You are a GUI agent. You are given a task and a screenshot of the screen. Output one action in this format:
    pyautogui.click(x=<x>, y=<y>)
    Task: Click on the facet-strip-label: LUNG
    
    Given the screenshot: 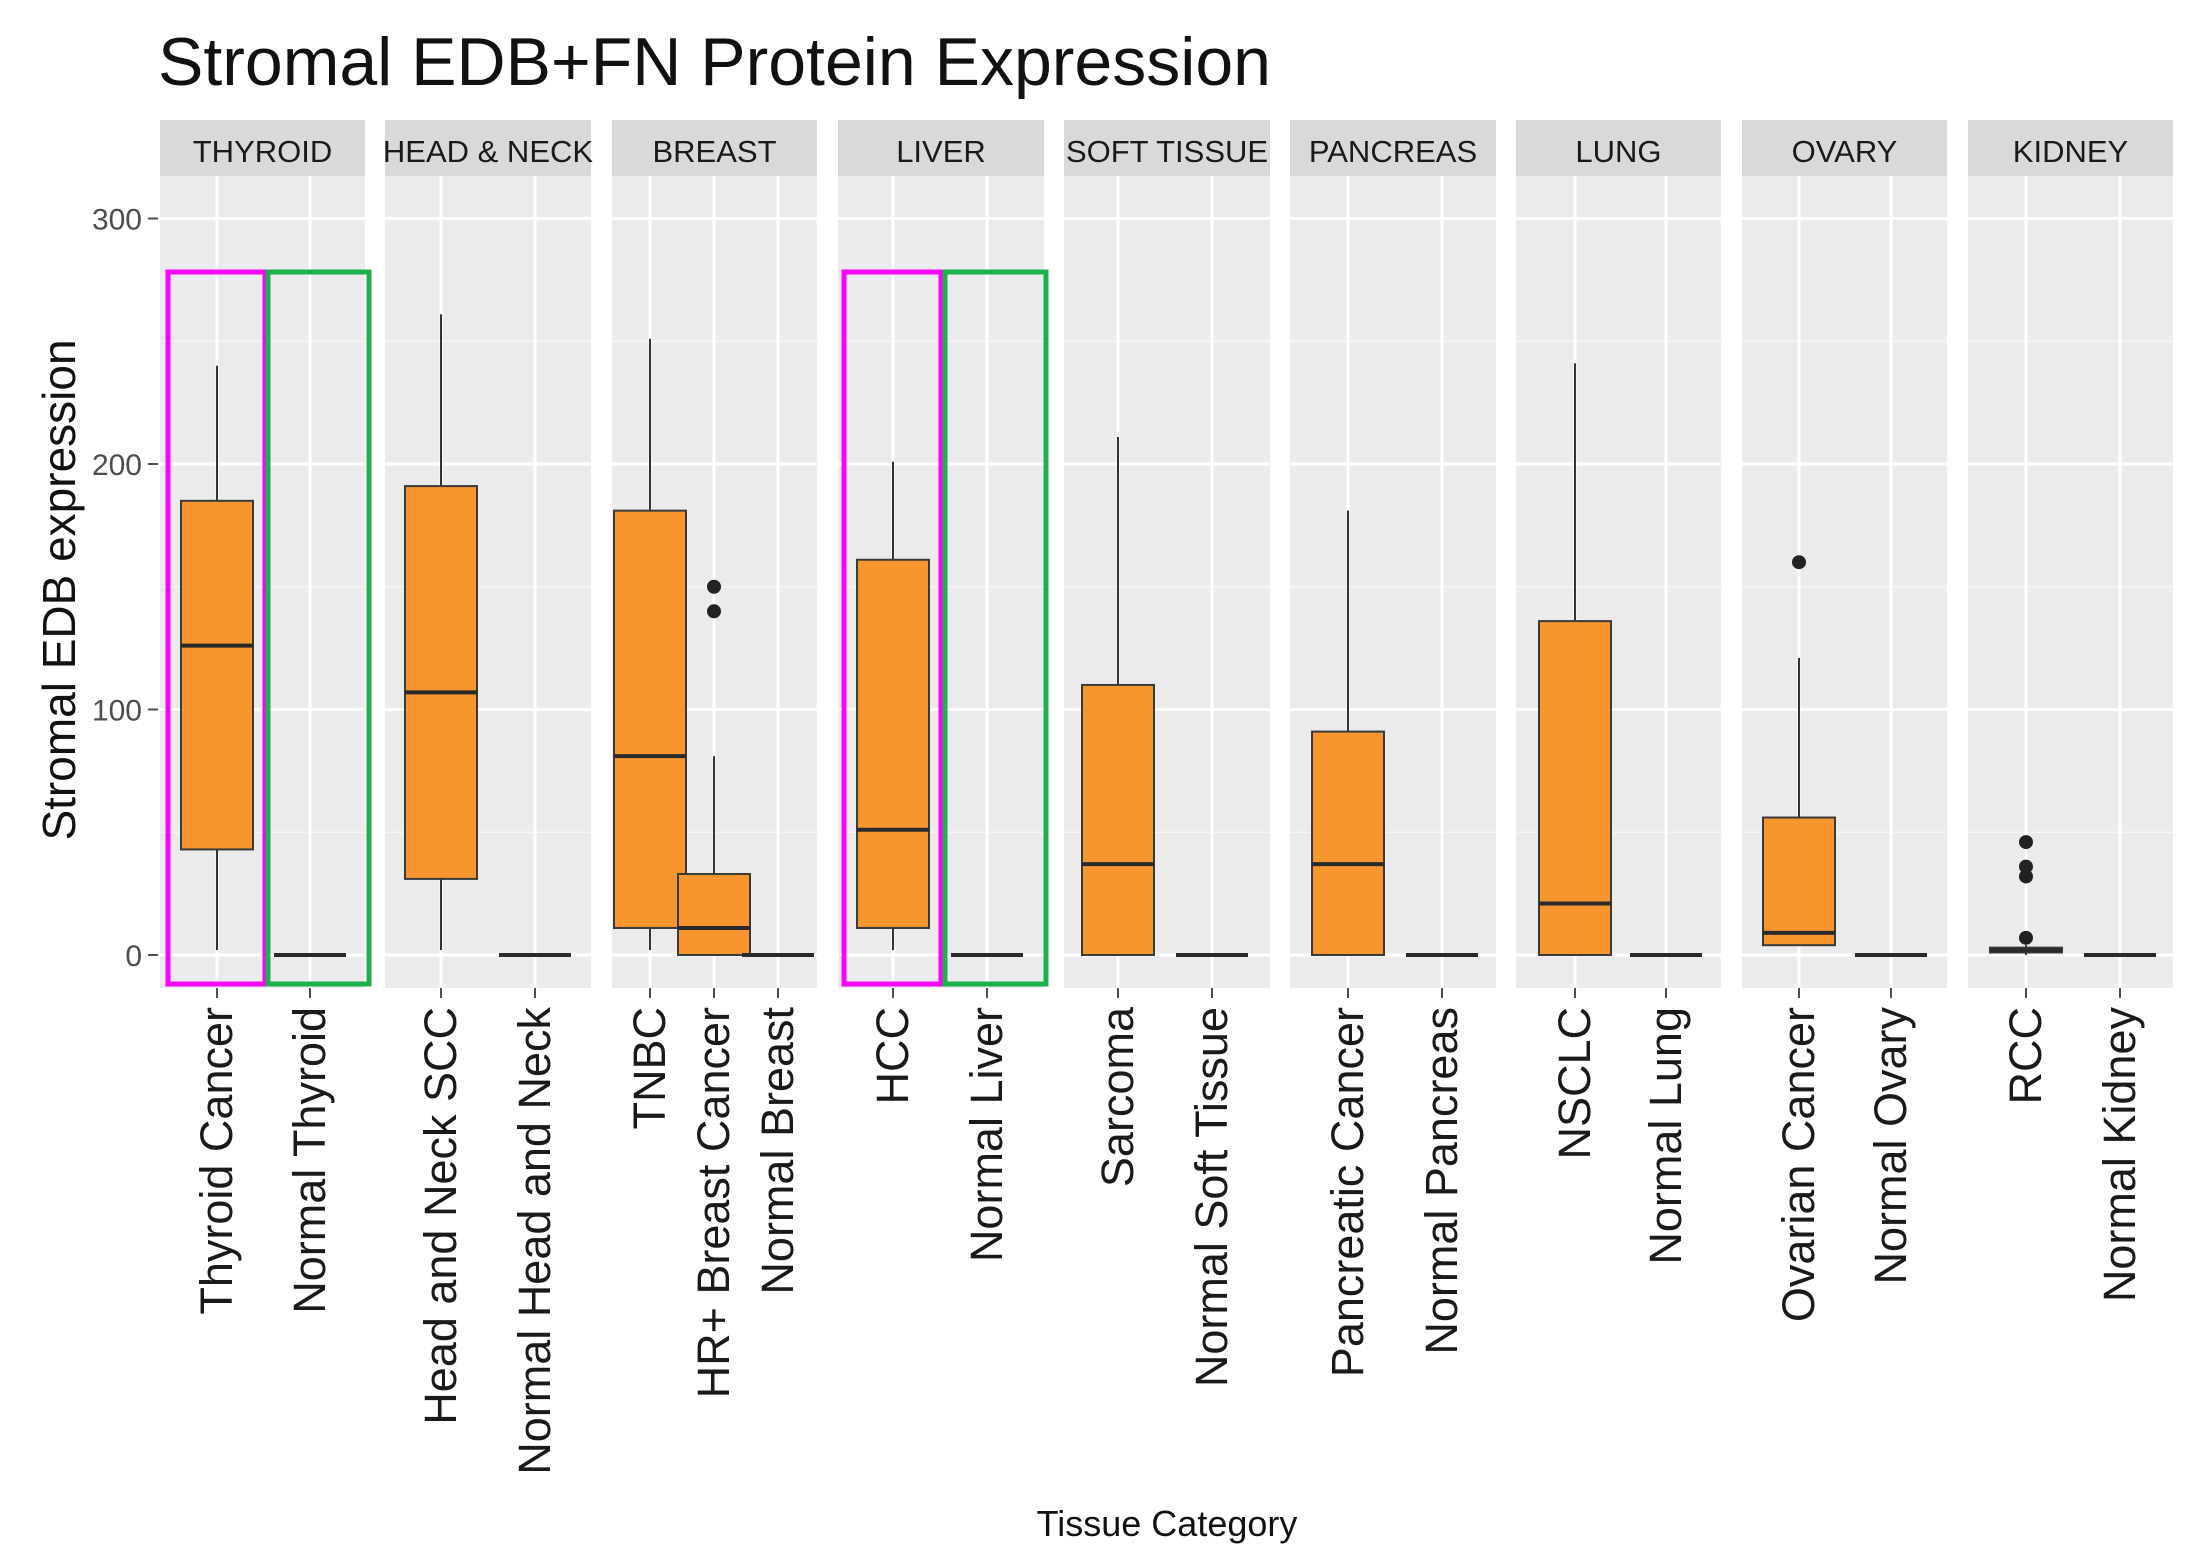 What is the action you would take?
    pyautogui.click(x=1618, y=151)
    